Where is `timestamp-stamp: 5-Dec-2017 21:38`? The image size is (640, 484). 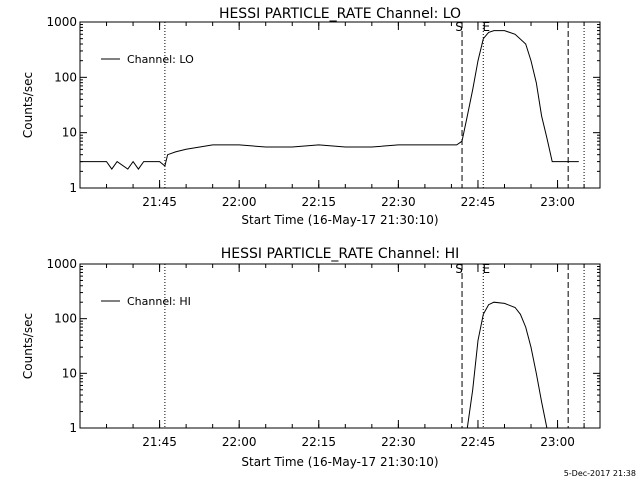
timestamp-stamp: 5-Dec-2017 21:38 is located at coordinates (600, 473).